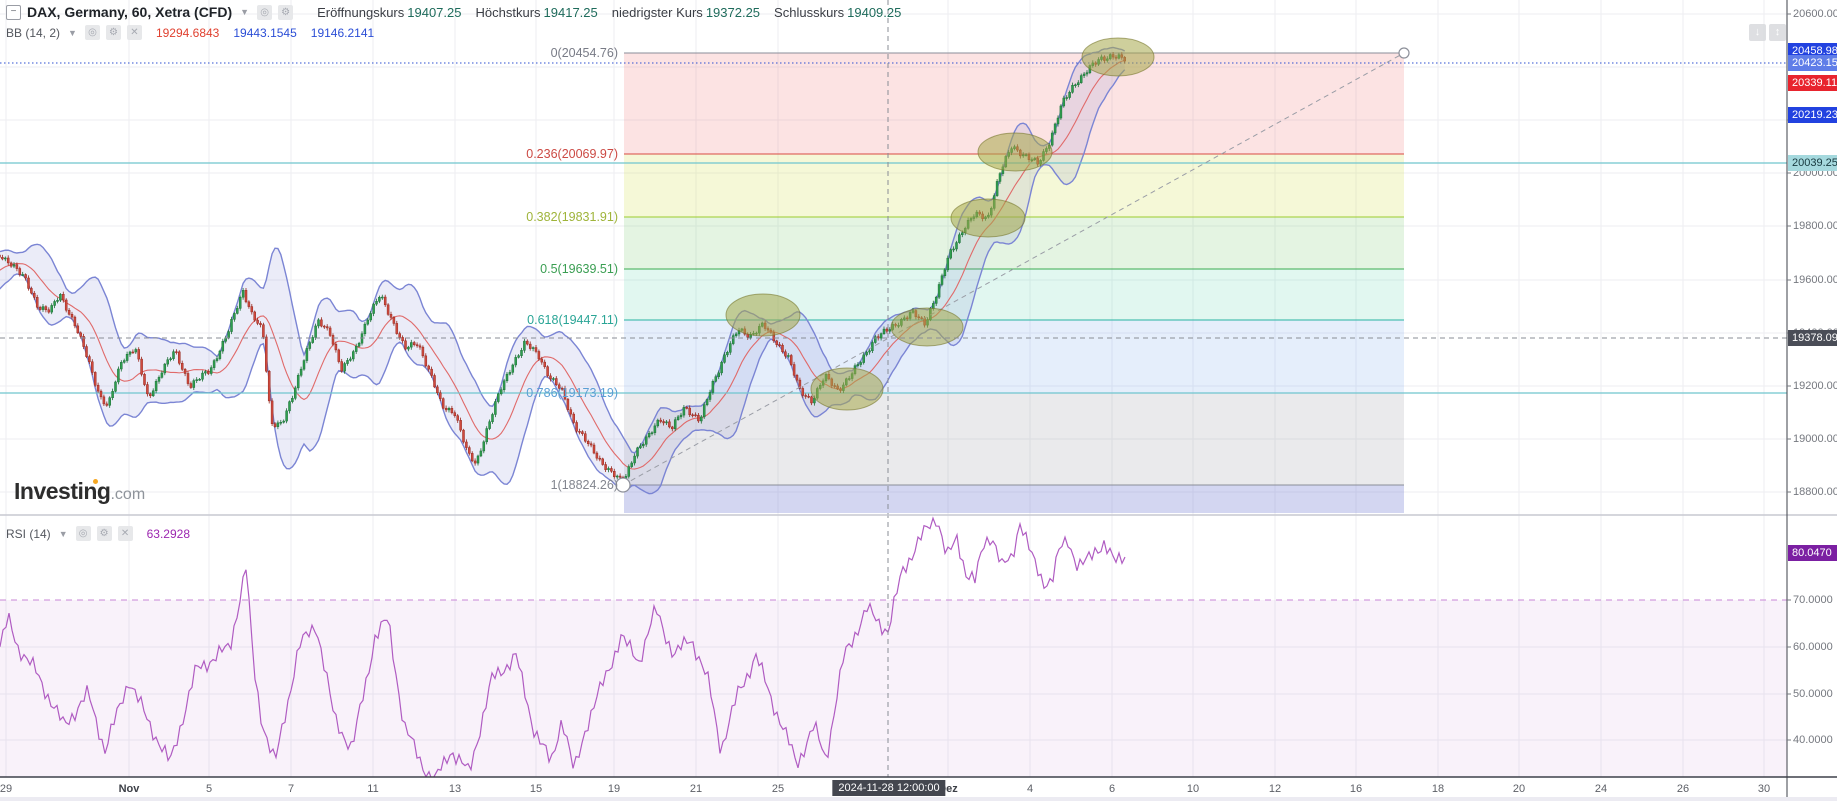 The height and width of the screenshot is (801, 1837). Describe the element at coordinates (13, 12) in the screenshot. I see `collapse-pane-icon: −` at that location.